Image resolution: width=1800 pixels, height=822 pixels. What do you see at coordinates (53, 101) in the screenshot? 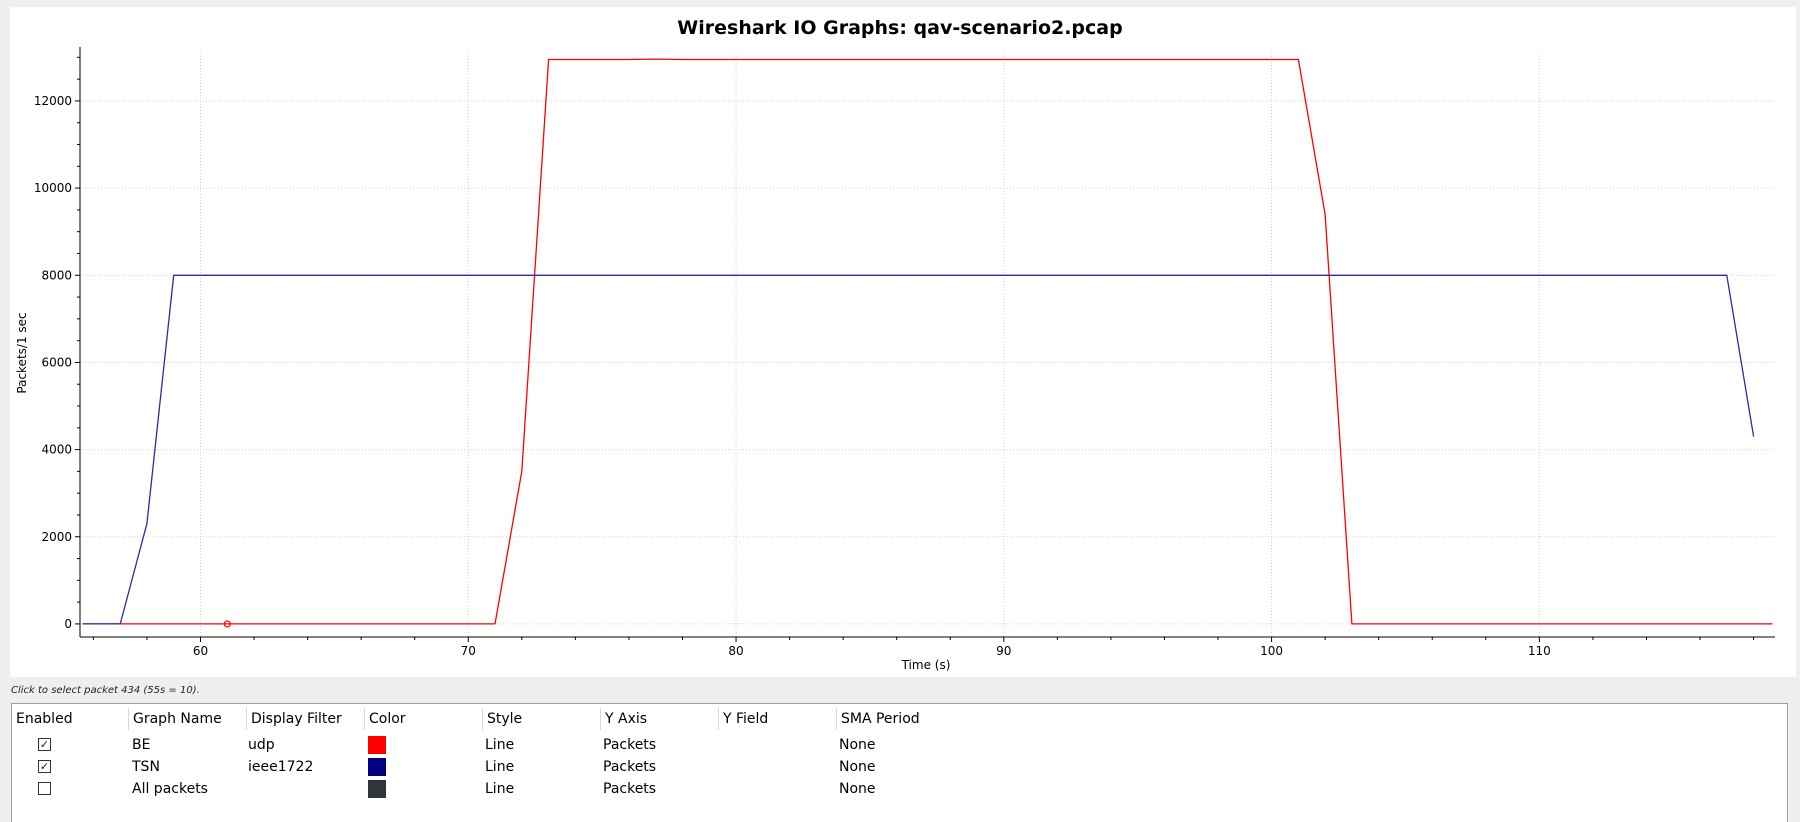
I see `y-tick-label: 12000` at bounding box center [53, 101].